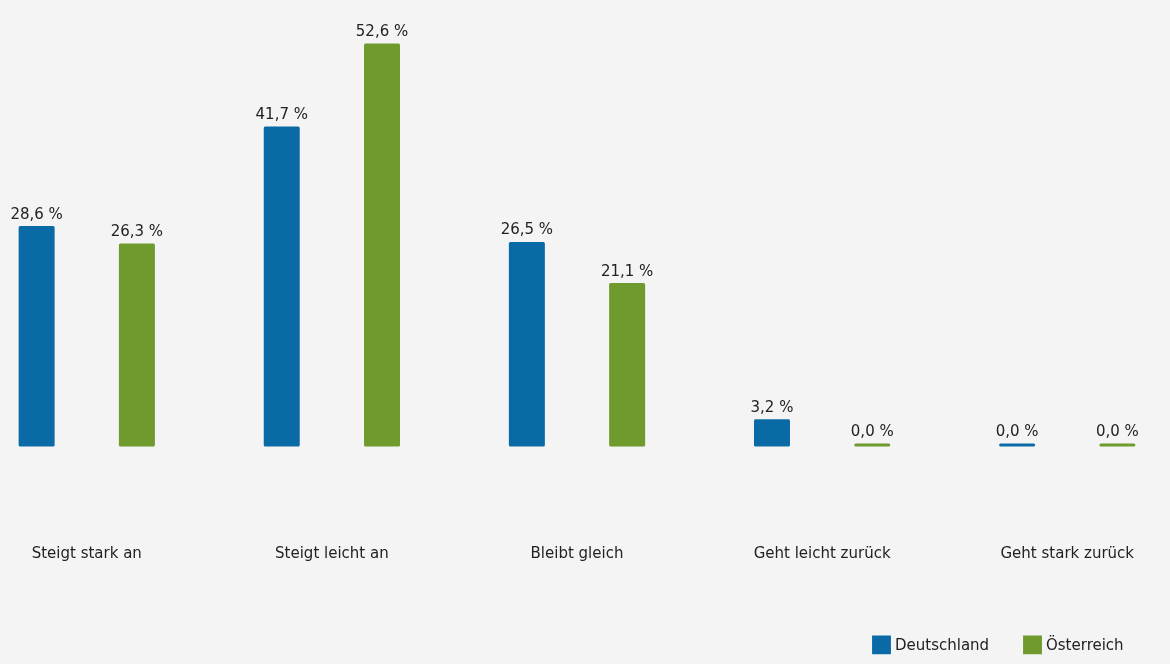  Describe the element at coordinates (137, 231) in the screenshot. I see `data-label: 26,3 %` at that location.